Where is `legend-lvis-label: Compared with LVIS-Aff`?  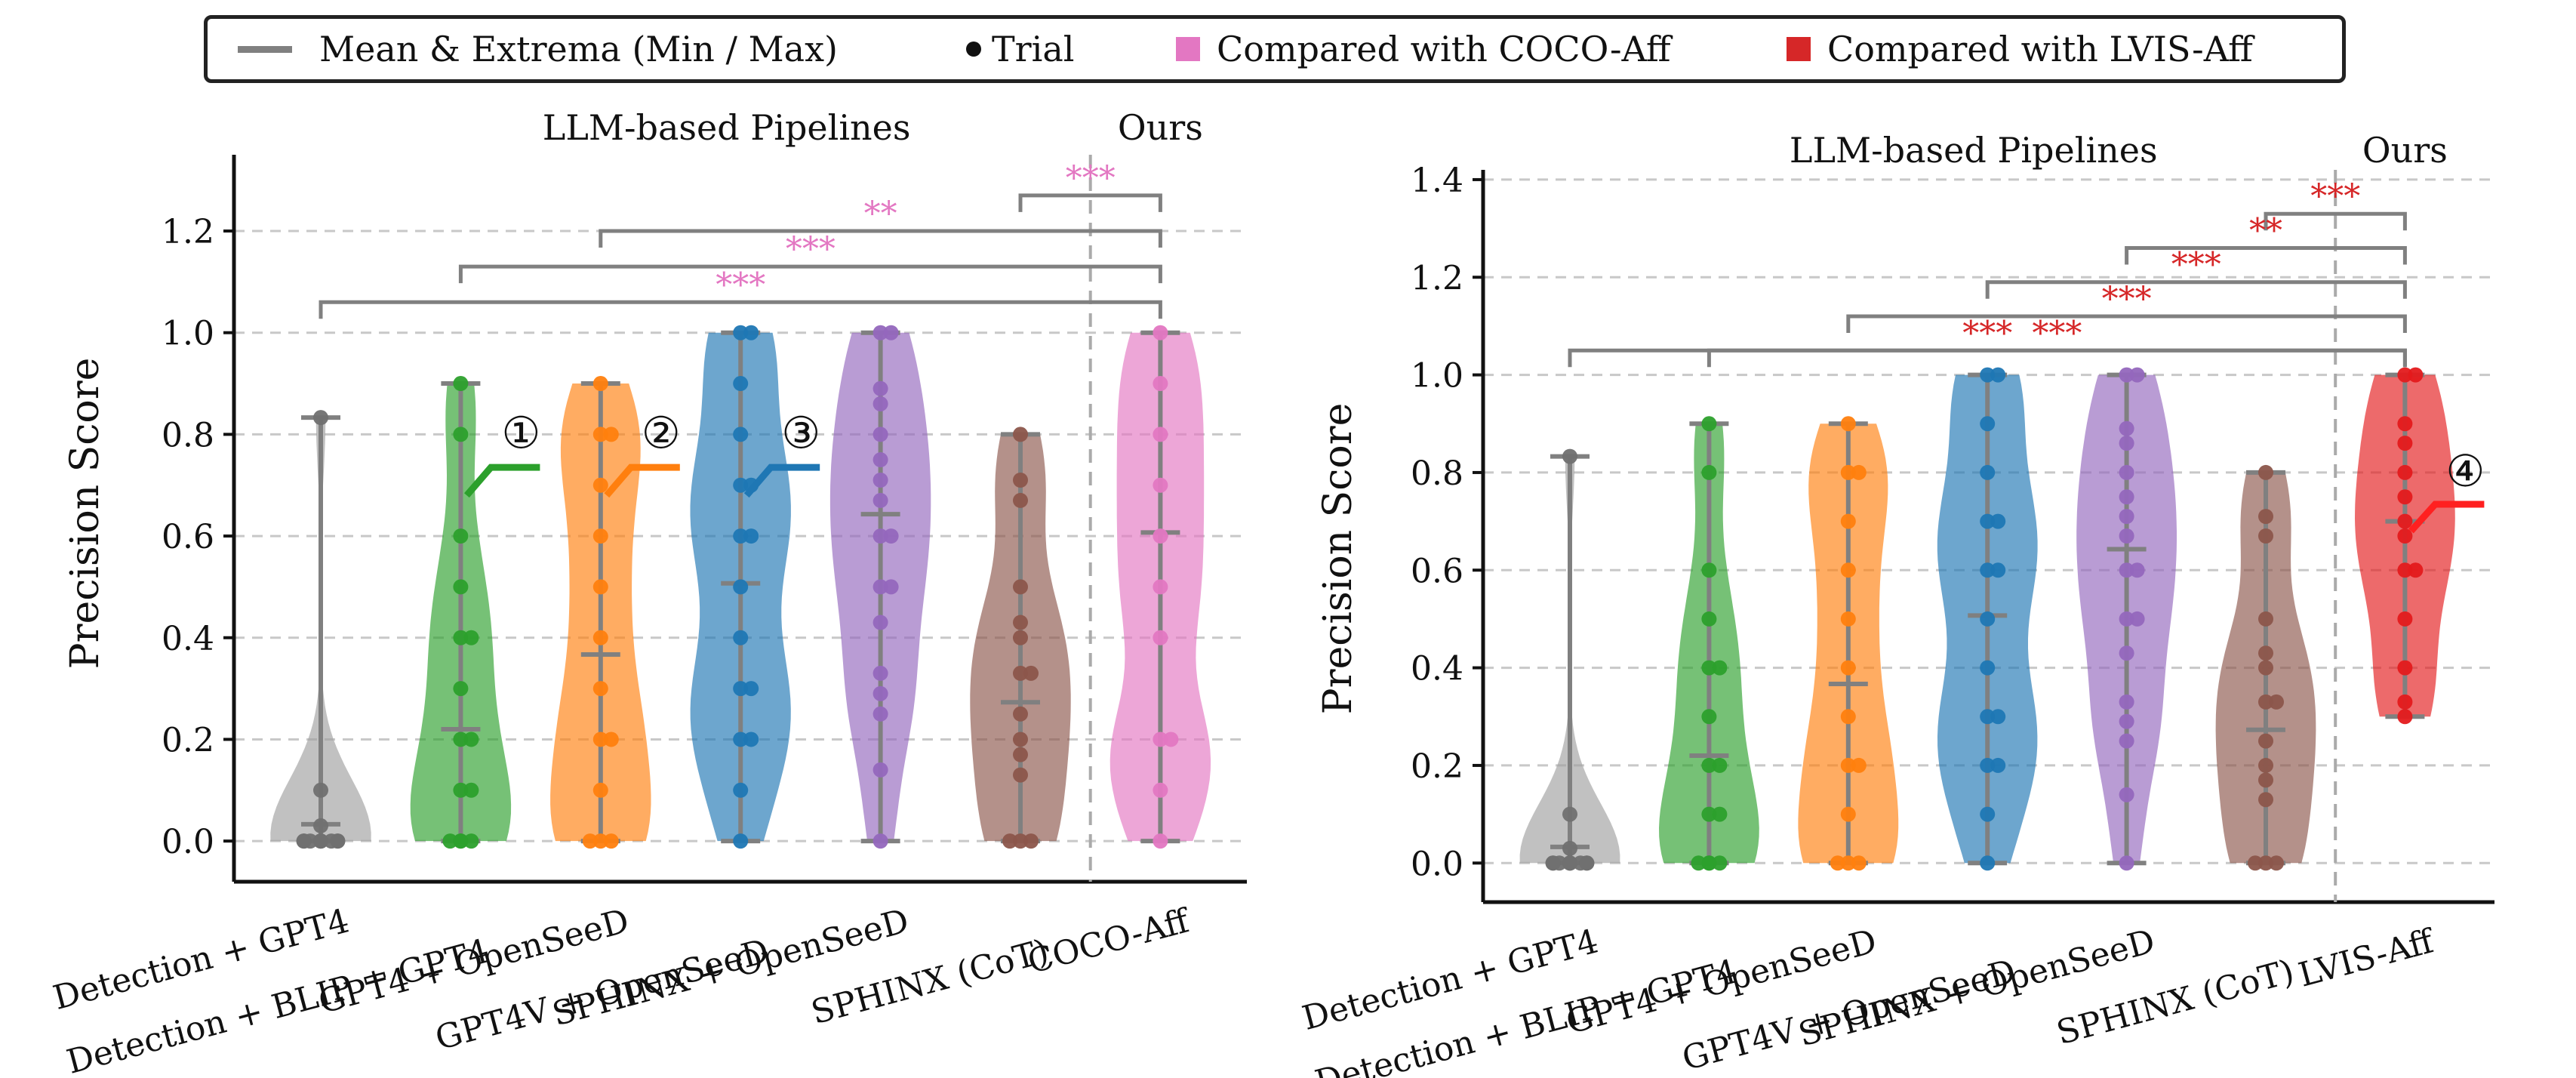
legend-lvis-label: Compared with LVIS-Aff is located at coordinates (2040, 49).